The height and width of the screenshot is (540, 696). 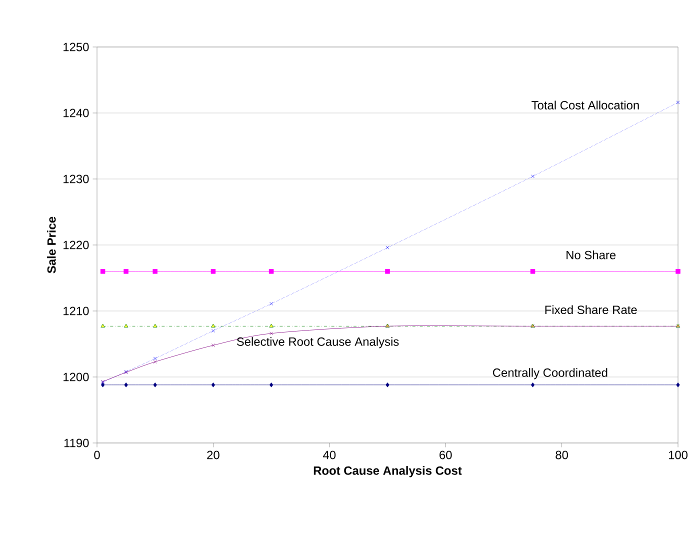 What do you see at coordinates (76, 179) in the screenshot?
I see `y-tick-label: 1230` at bounding box center [76, 179].